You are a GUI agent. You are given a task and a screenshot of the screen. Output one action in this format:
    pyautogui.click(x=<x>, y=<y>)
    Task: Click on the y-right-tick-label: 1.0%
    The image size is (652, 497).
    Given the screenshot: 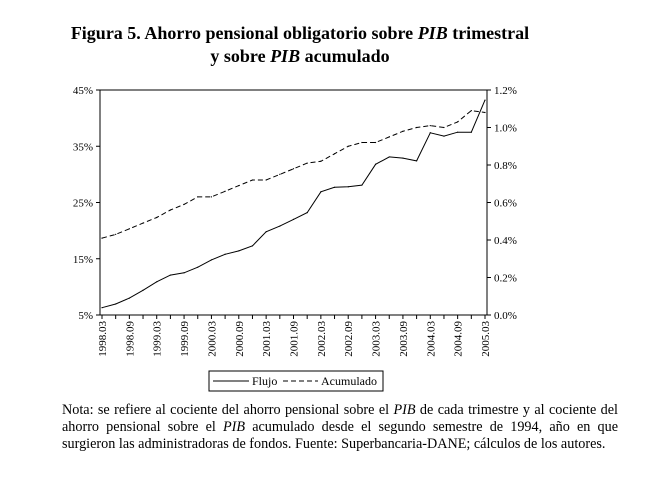 What is the action you would take?
    pyautogui.click(x=505, y=129)
    